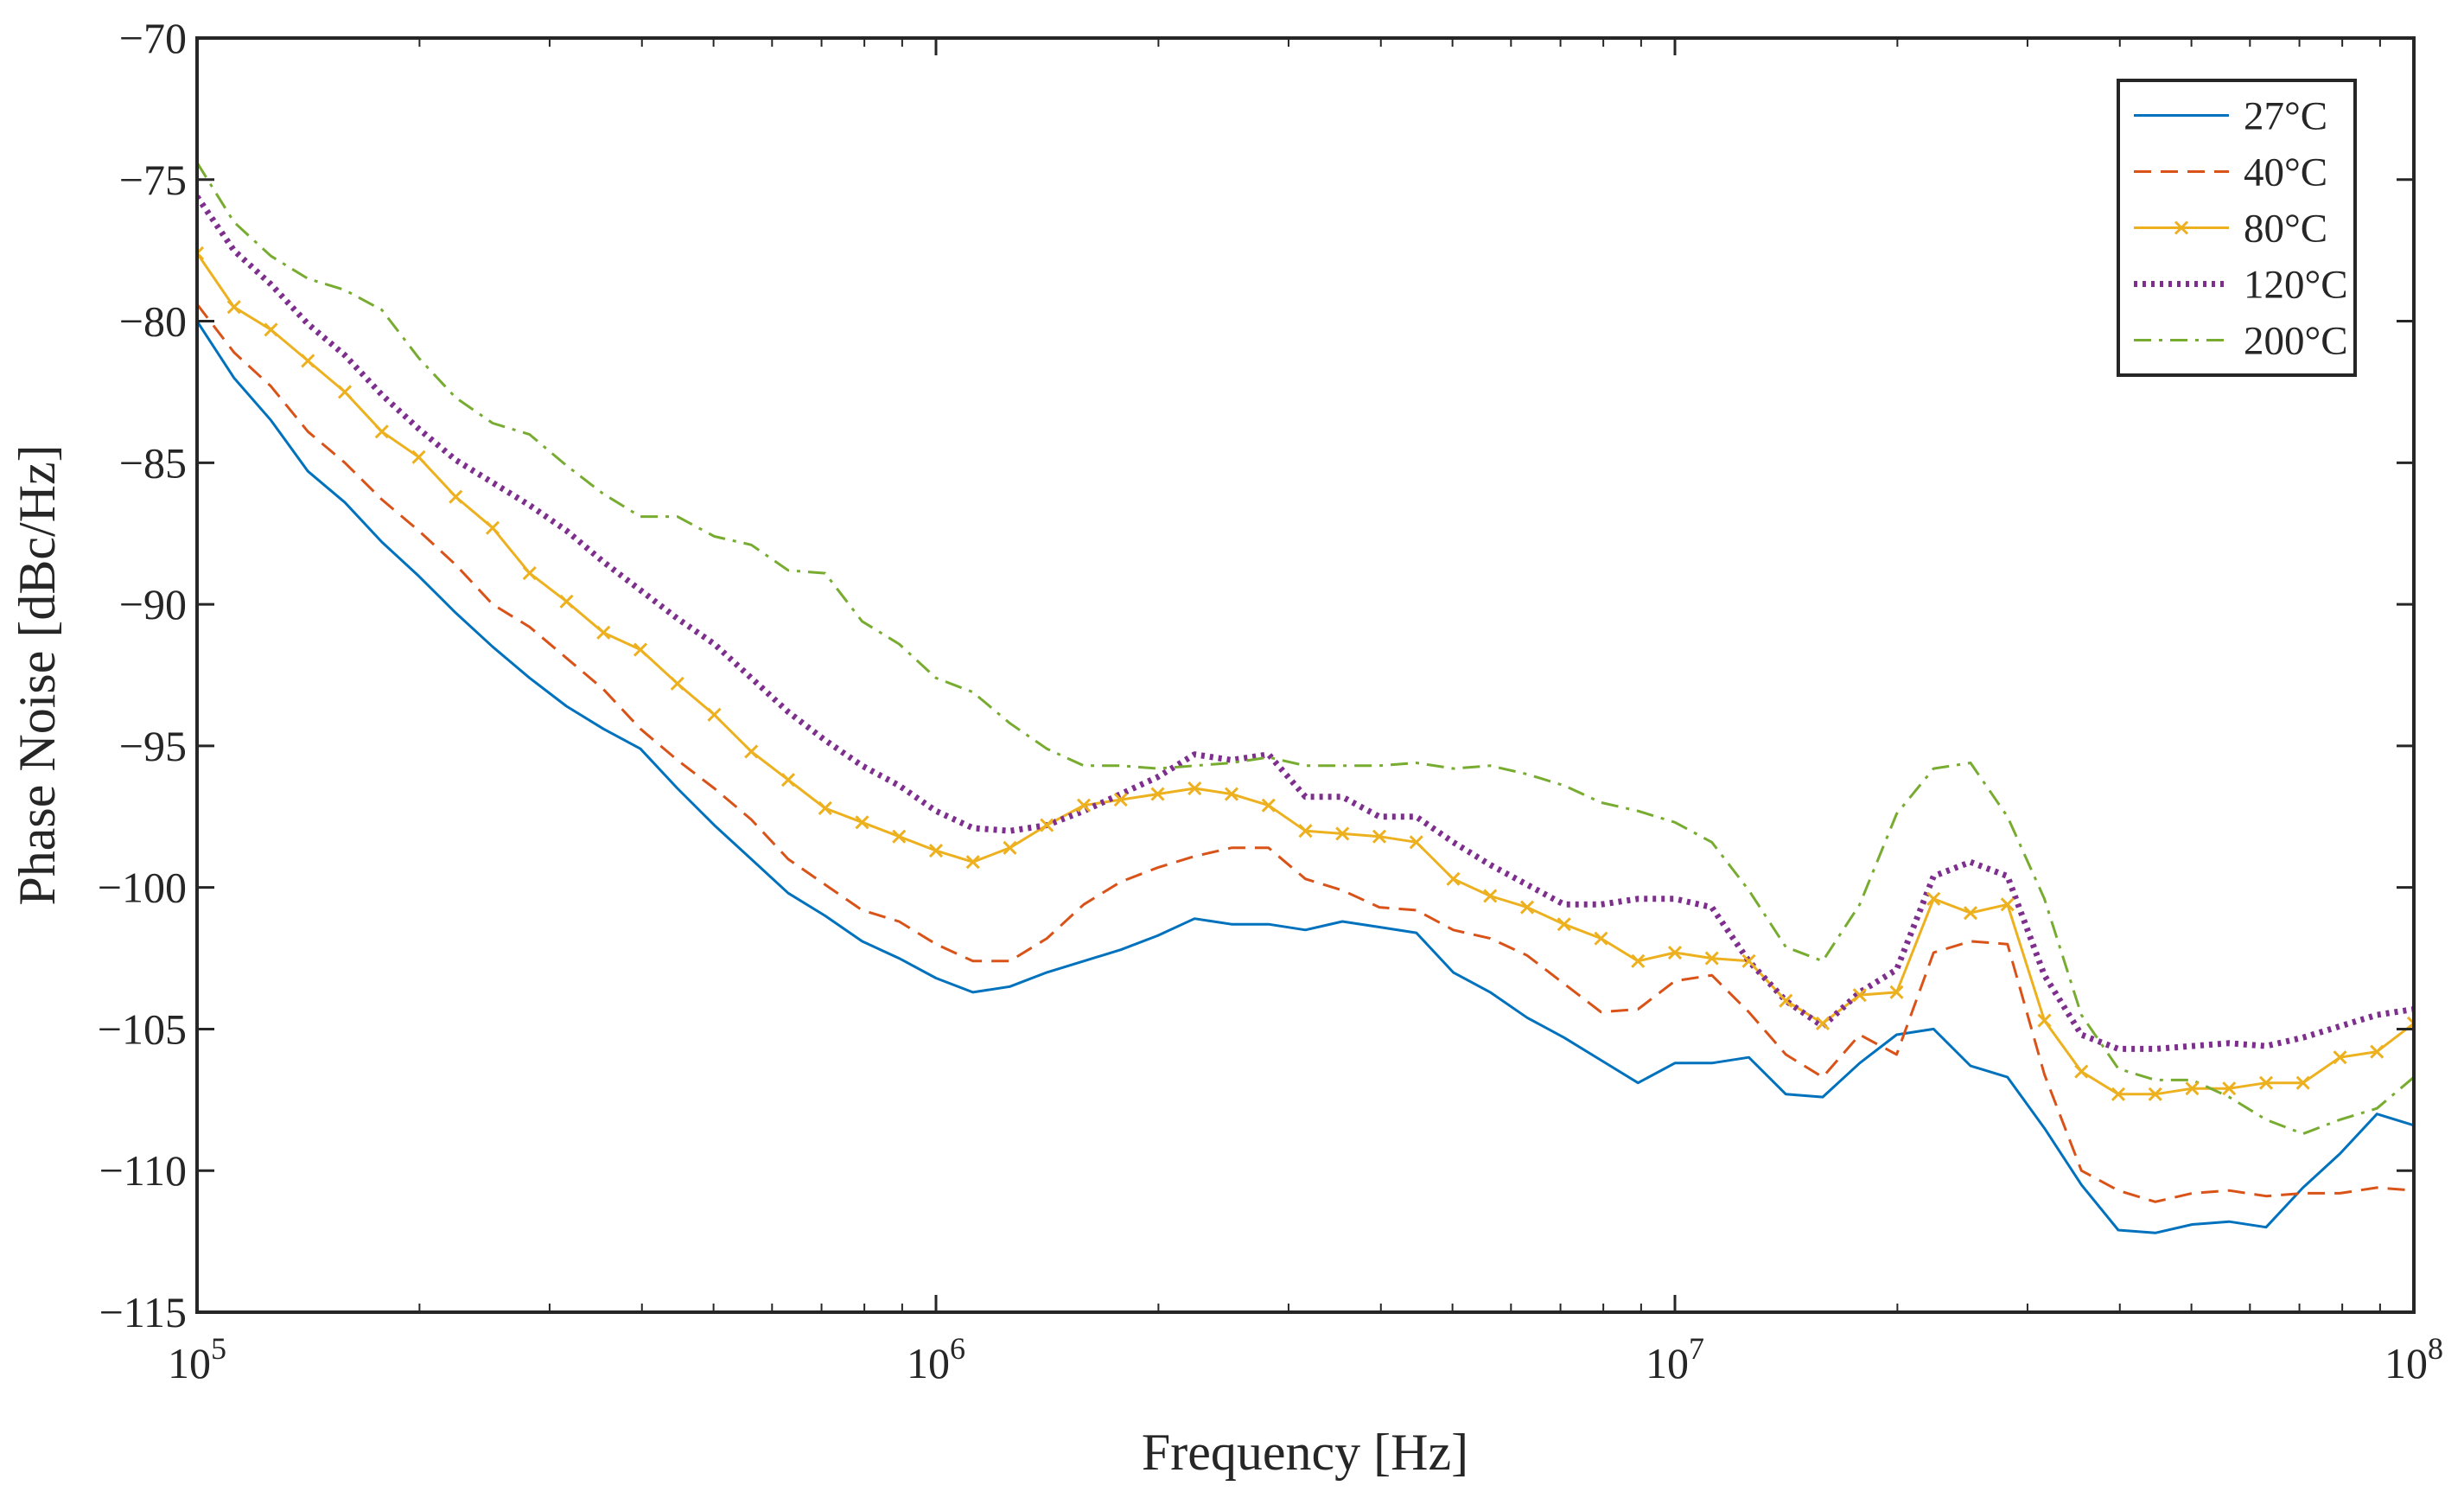 The width and height of the screenshot is (2464, 1492). I want to click on legend-label-4: 200°C, so click(2296, 341).